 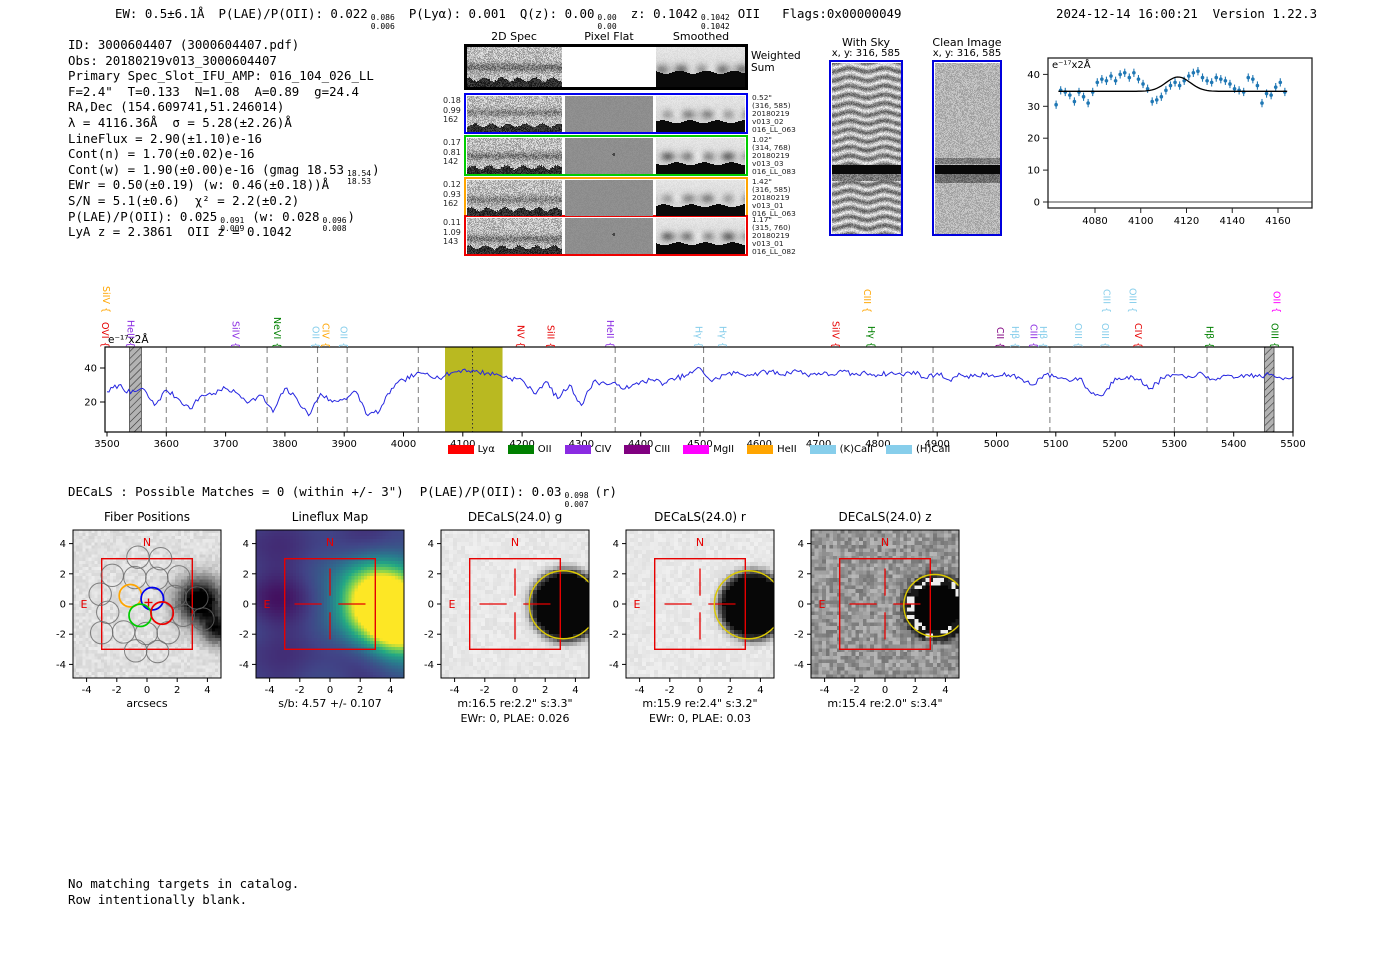 I want to click on info-text: Obs: 20180219v013_3000604407, so click(x=172, y=60).